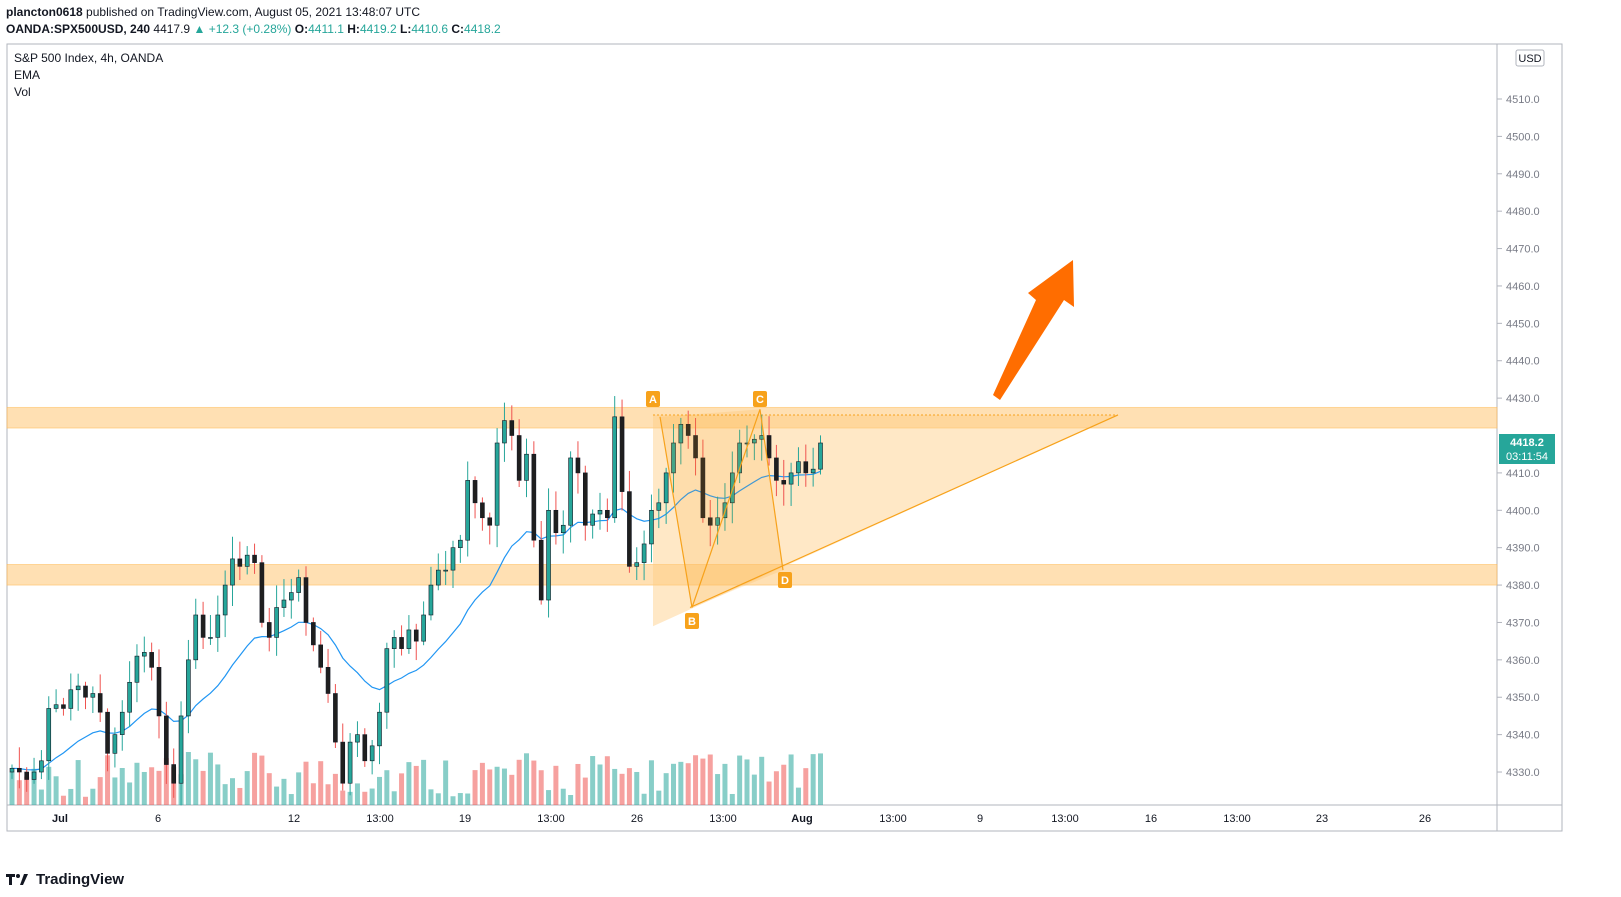 The height and width of the screenshot is (897, 1621). What do you see at coordinates (760, 399) in the screenshot?
I see `pattern-point-box` at bounding box center [760, 399].